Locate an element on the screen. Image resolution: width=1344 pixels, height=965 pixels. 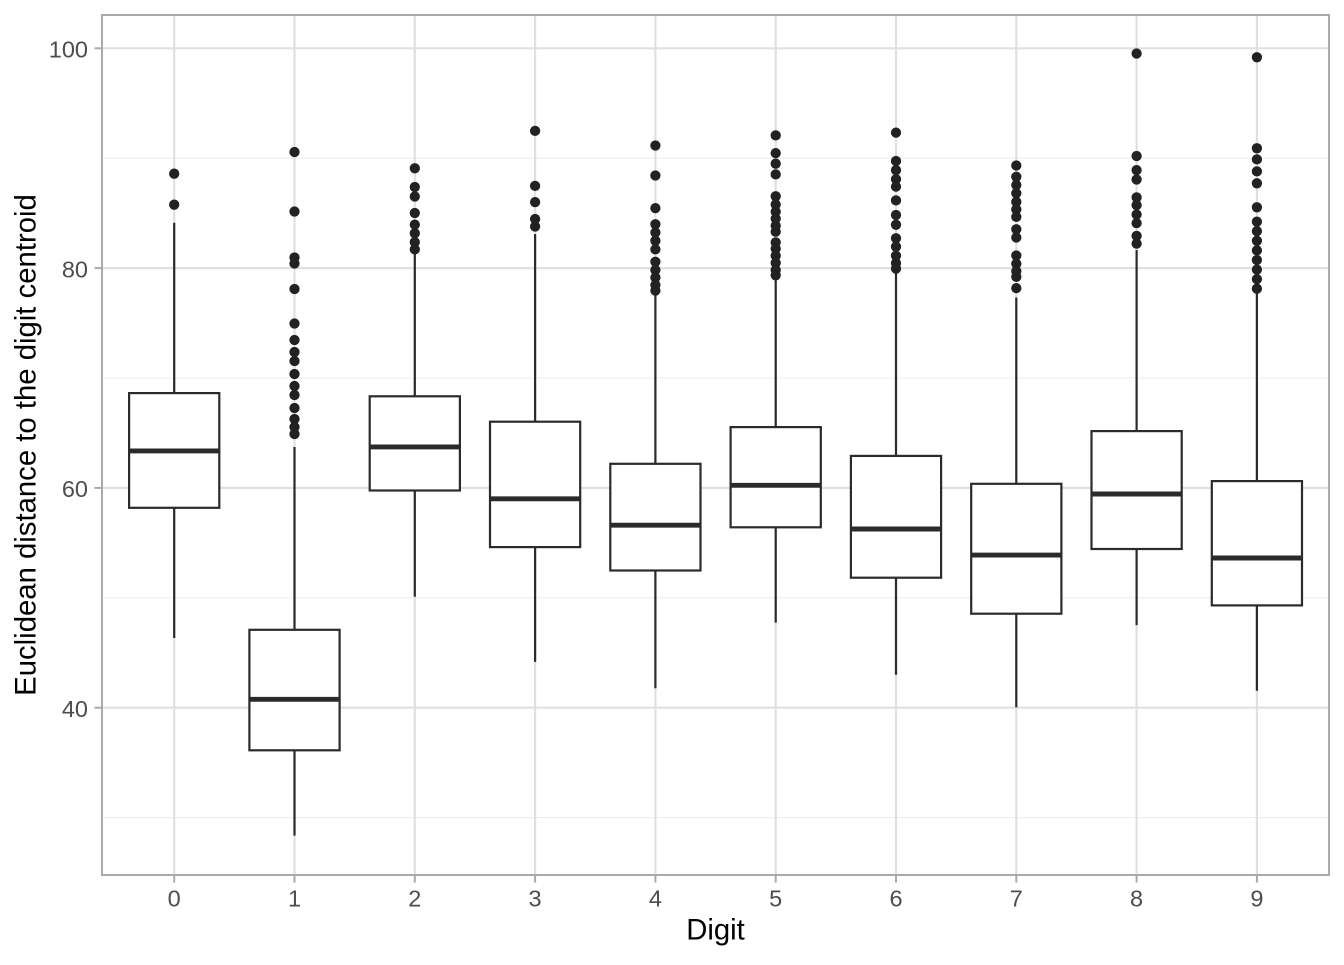
svg-text: 3 is located at coordinates (535, 899).